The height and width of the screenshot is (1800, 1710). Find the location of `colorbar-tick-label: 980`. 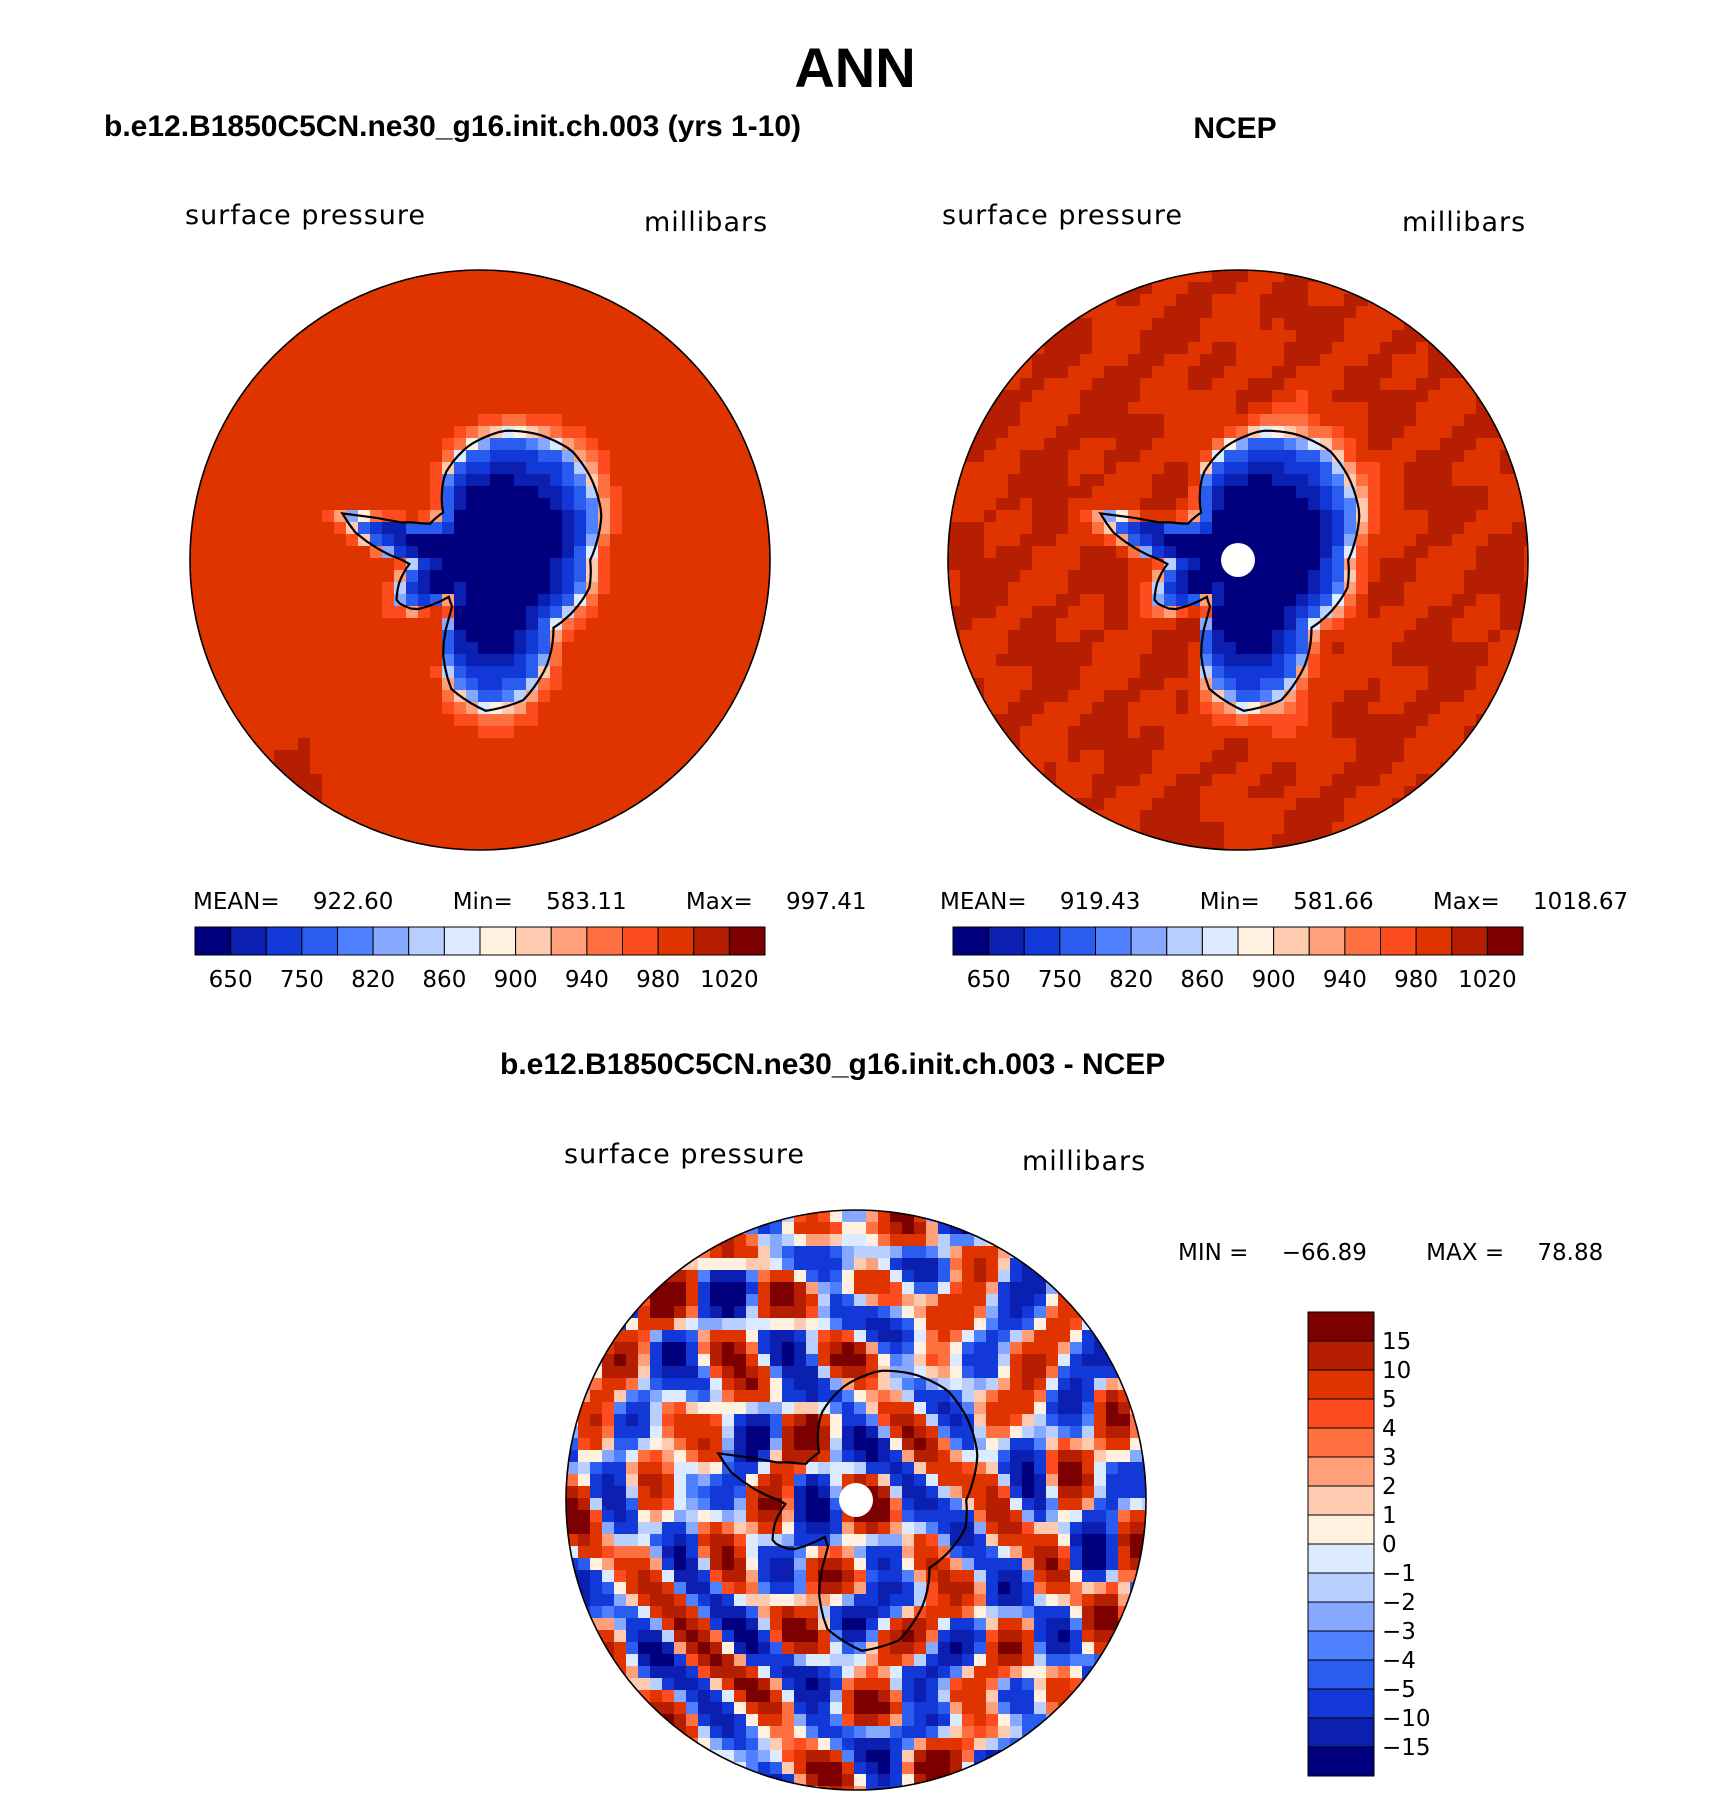

colorbar-tick-label: 980 is located at coordinates (658, 980).